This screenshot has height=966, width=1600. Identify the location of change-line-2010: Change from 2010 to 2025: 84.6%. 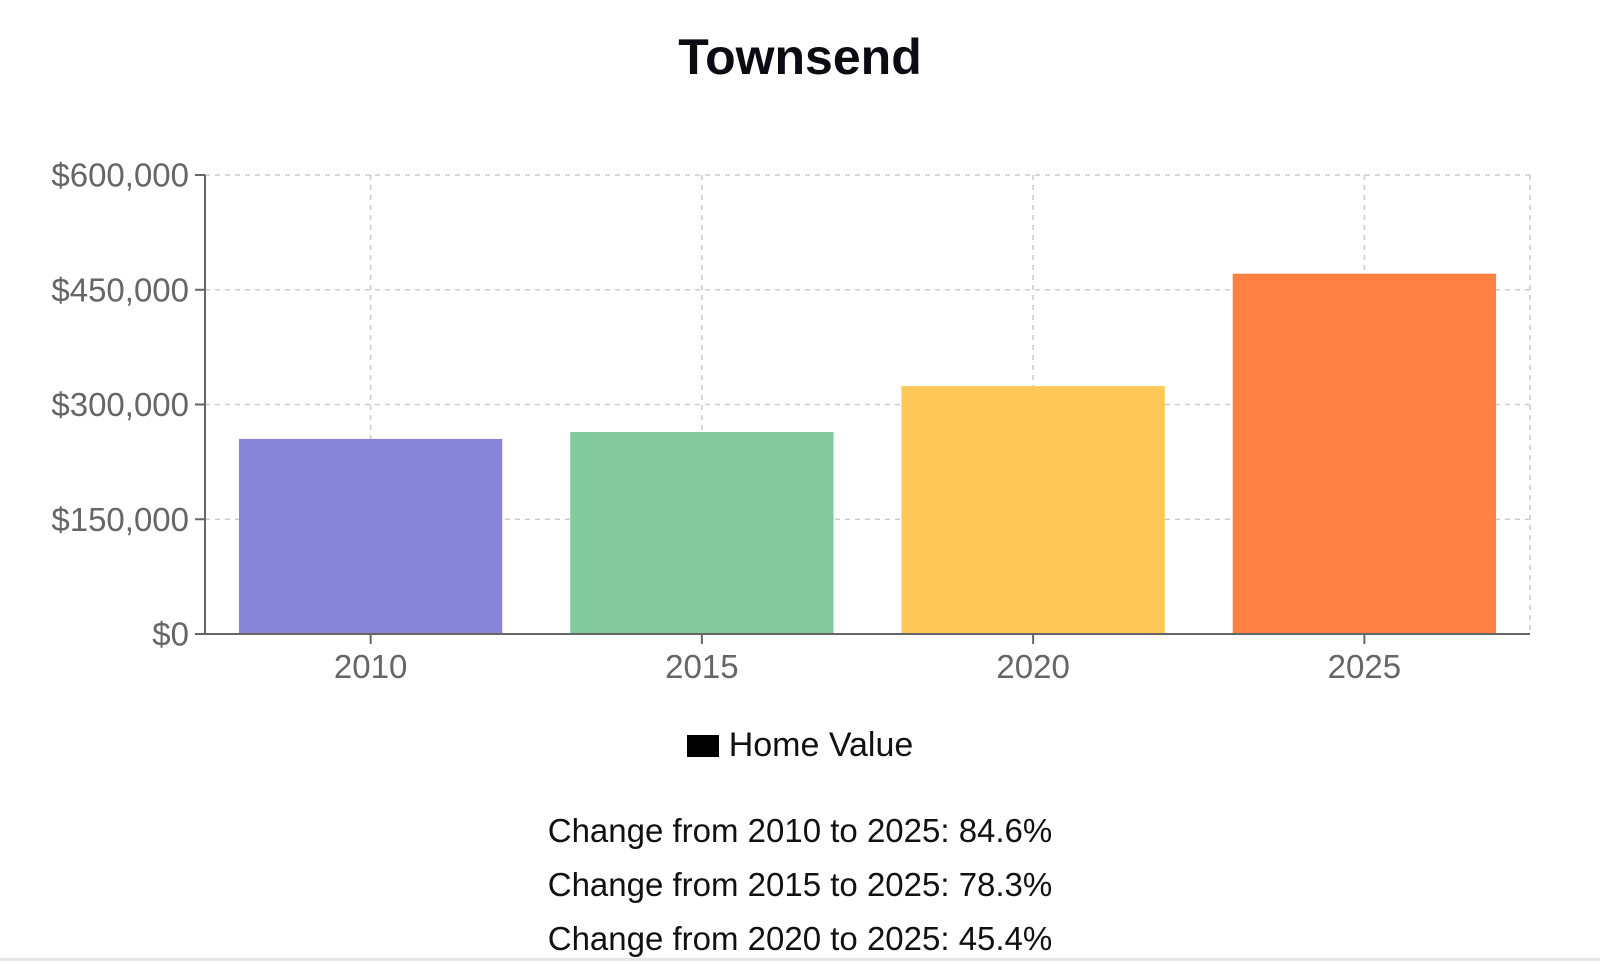
(800, 830).